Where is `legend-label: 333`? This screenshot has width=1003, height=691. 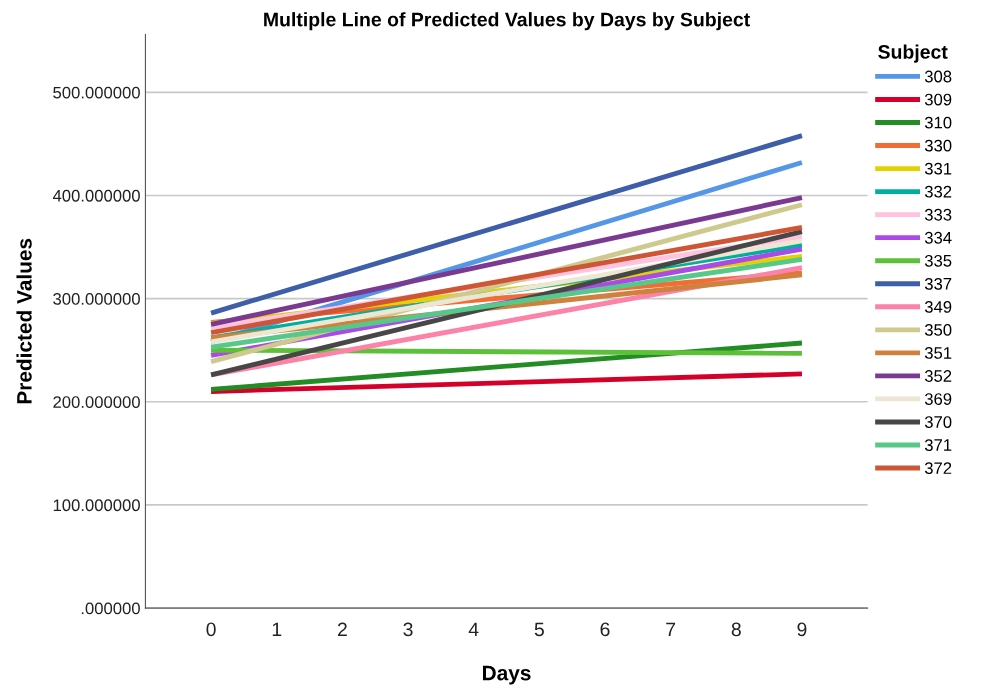 legend-label: 333 is located at coordinates (938, 214).